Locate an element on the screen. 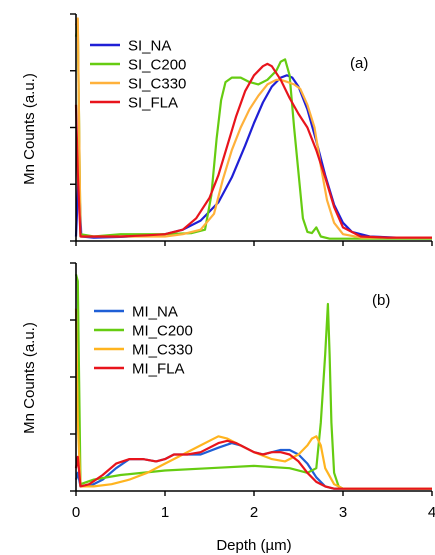  x-tick-label: 4 is located at coordinates (431, 512).